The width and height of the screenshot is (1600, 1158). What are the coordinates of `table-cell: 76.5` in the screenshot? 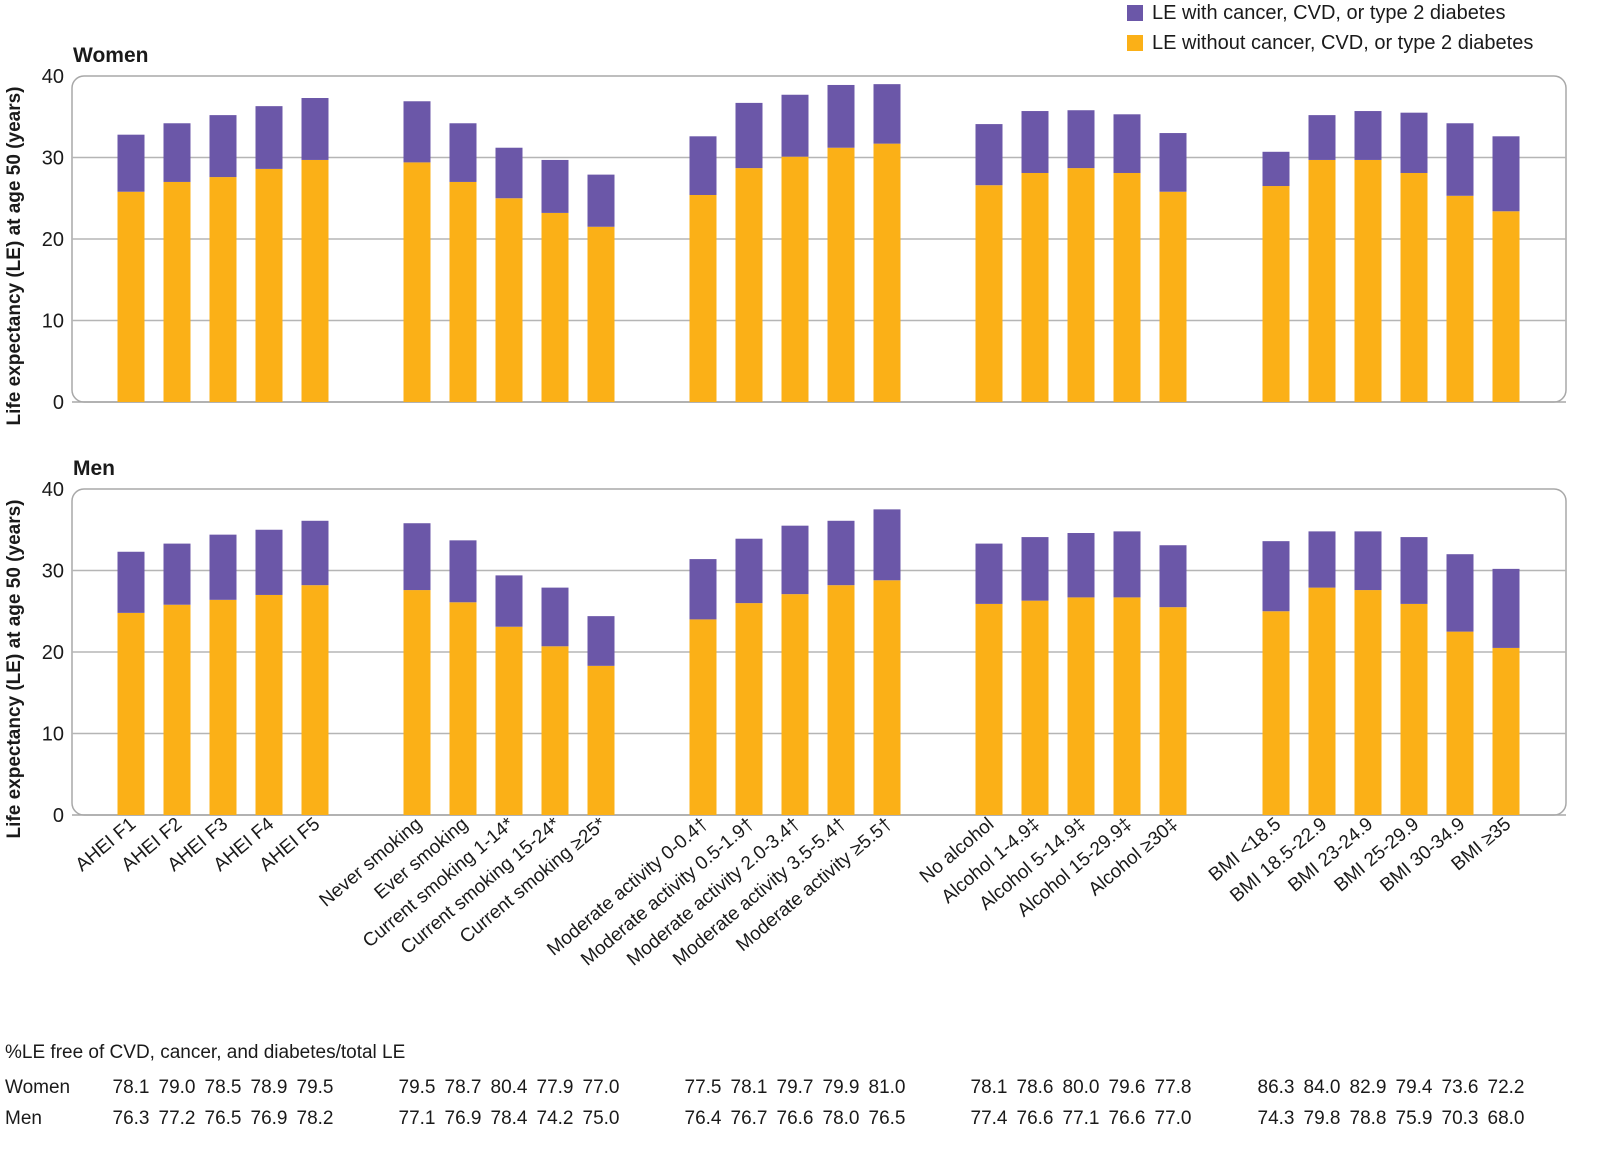 It's located at (223, 1118).